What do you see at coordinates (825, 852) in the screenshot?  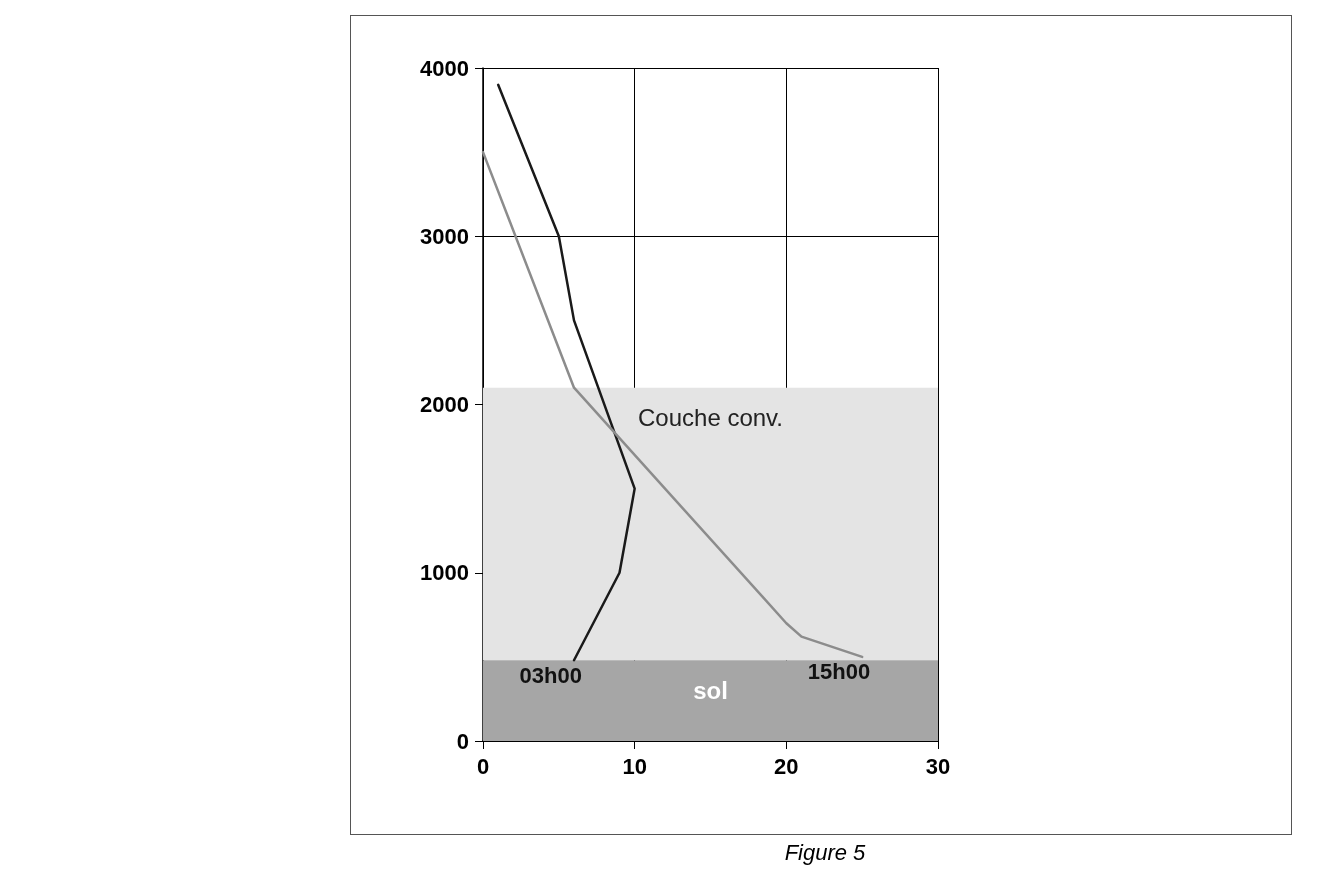 I see `text: Figure 5` at bounding box center [825, 852].